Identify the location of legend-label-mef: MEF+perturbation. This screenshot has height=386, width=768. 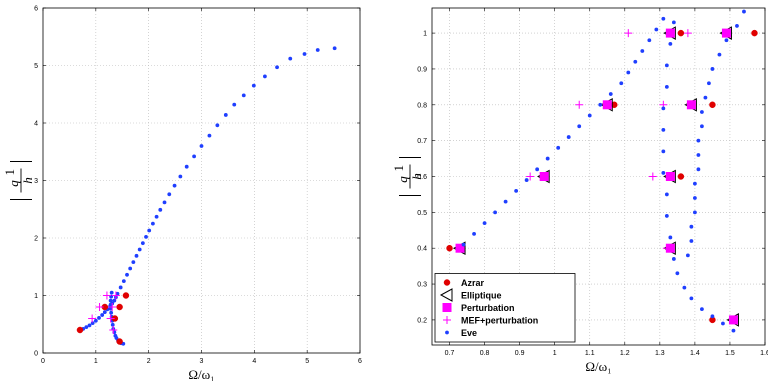
(499, 320).